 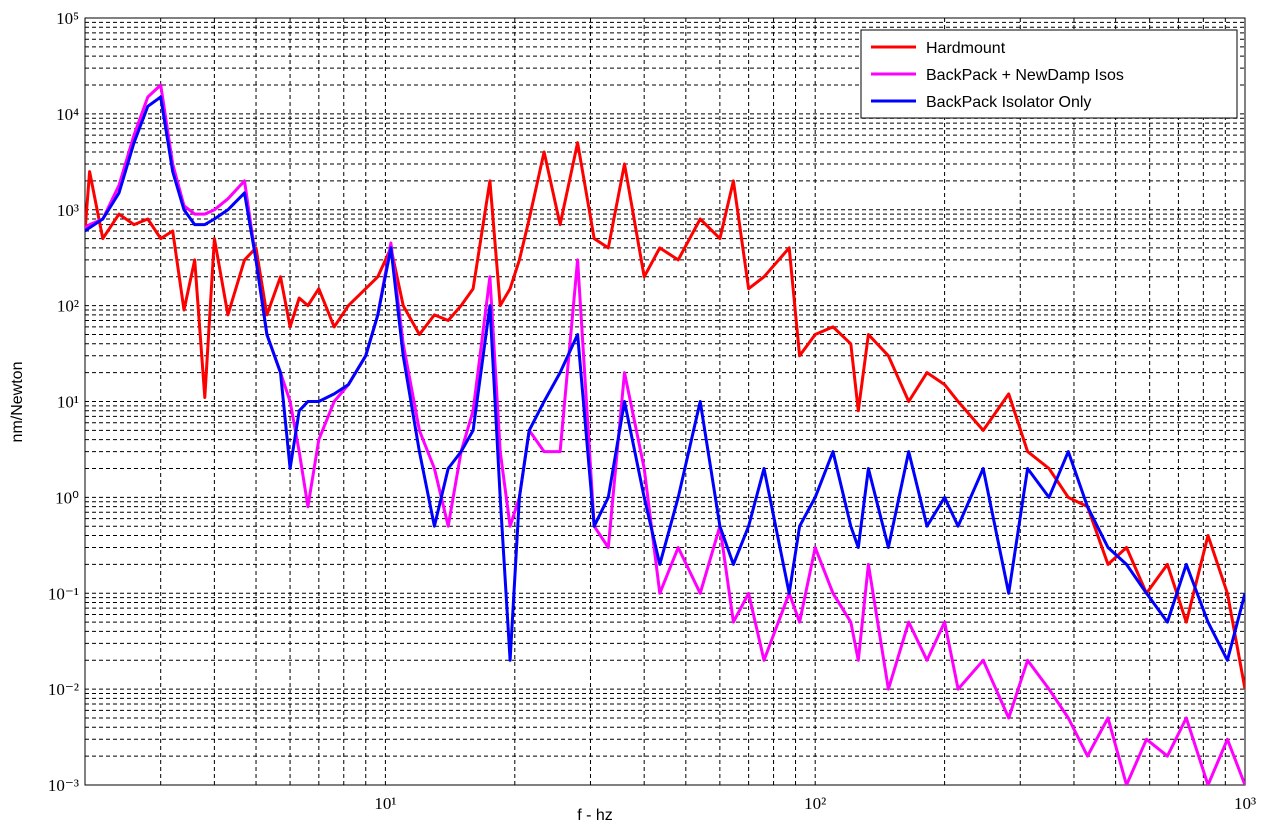 I want to click on legend-label: Hardmount, so click(x=966, y=48).